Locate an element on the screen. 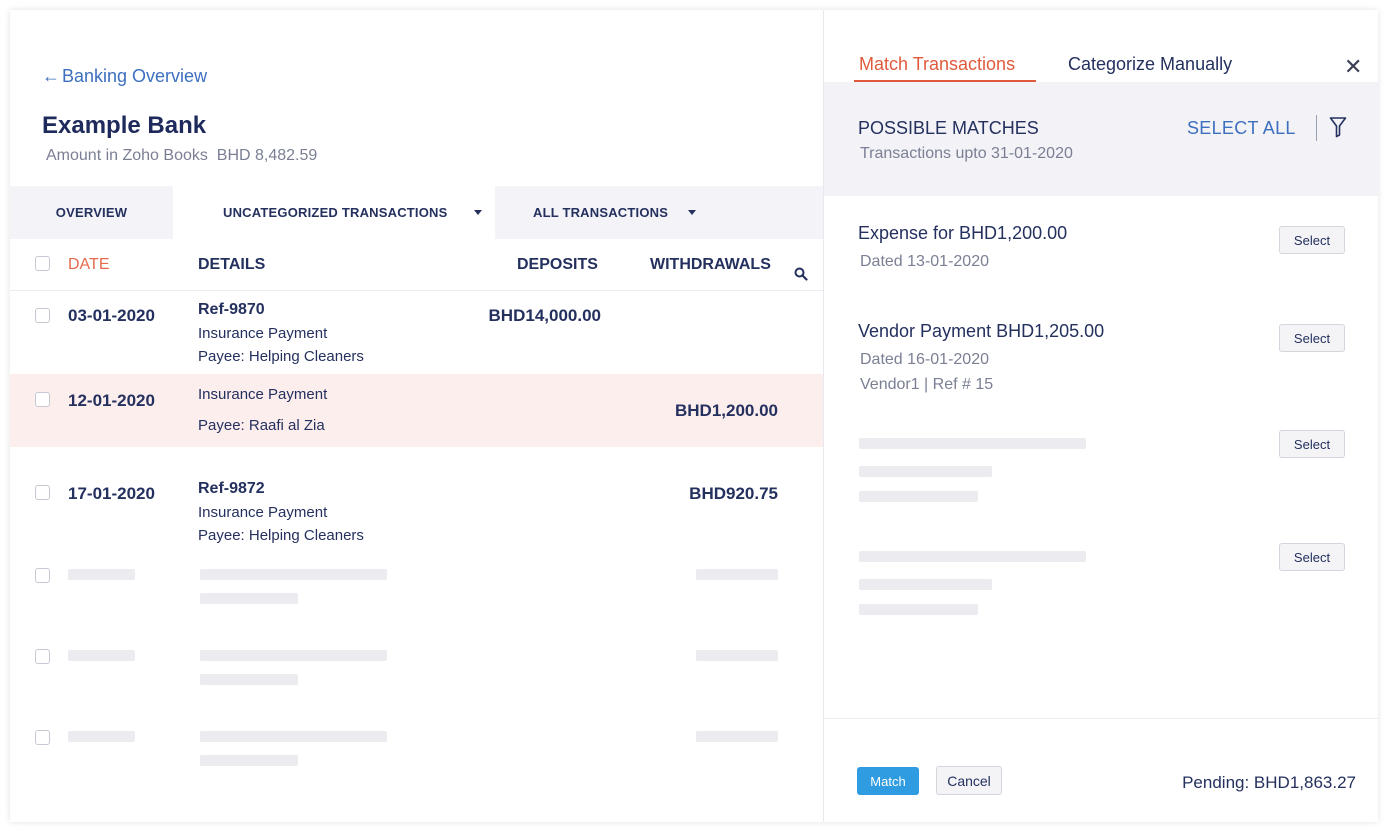 This screenshot has width=1388, height=831. tab-overview-label: OVERVIEW is located at coordinates (91, 212).